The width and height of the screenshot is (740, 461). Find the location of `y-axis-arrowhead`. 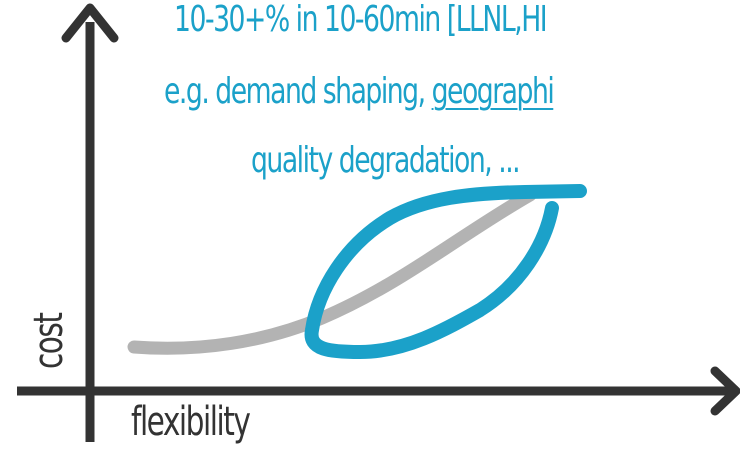

y-axis-arrowhead is located at coordinates (90, 23).